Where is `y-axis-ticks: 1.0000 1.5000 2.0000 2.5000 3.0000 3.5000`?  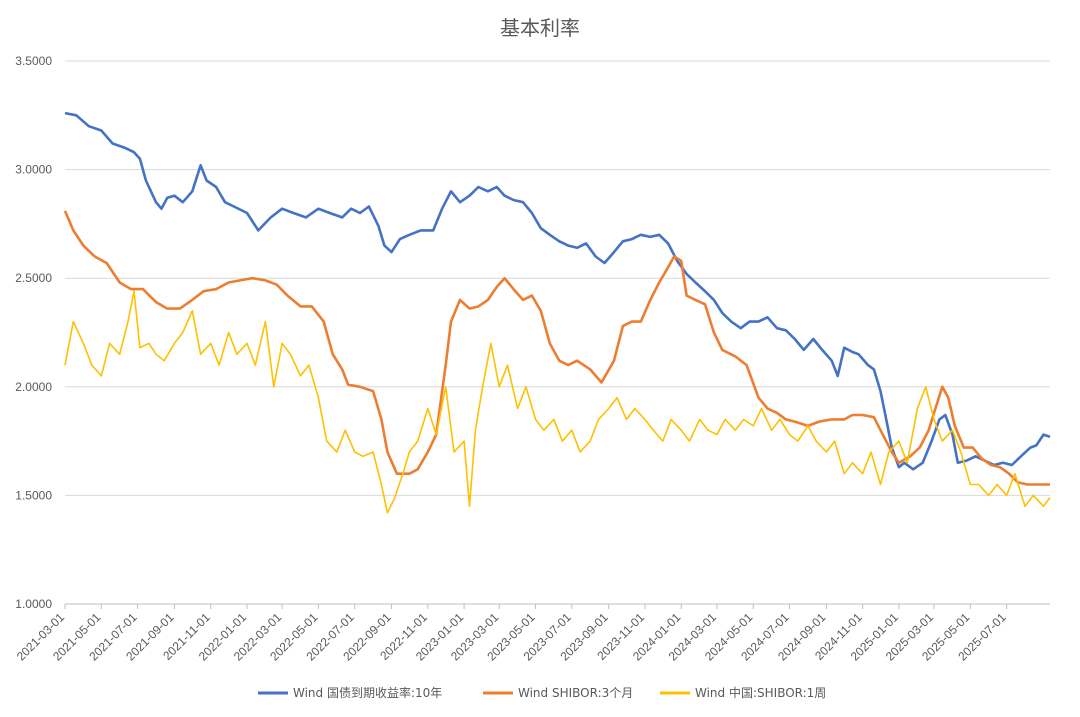 y-axis-ticks: 1.0000 1.5000 2.0000 2.5000 3.0000 3.5000 is located at coordinates (33, 332).